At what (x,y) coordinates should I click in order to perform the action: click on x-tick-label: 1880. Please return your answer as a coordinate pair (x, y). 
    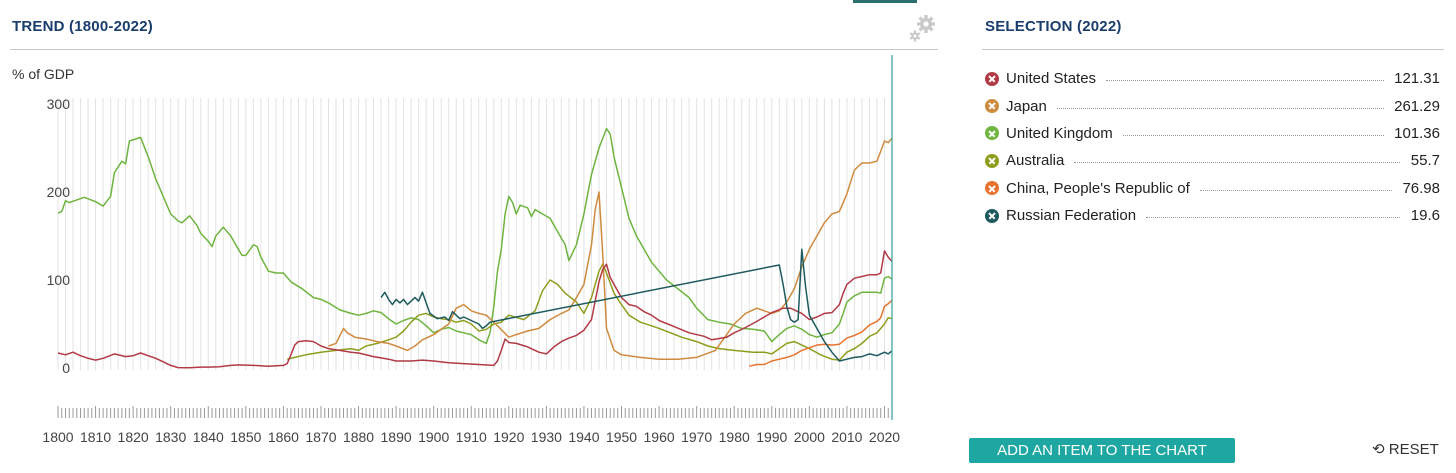
    Looking at the image, I should click on (358, 437).